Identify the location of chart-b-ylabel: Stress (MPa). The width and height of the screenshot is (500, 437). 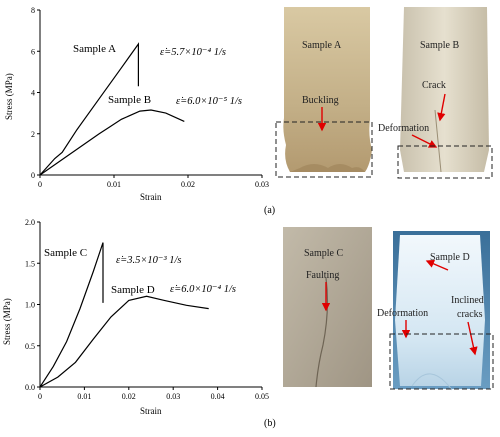
(7, 321).